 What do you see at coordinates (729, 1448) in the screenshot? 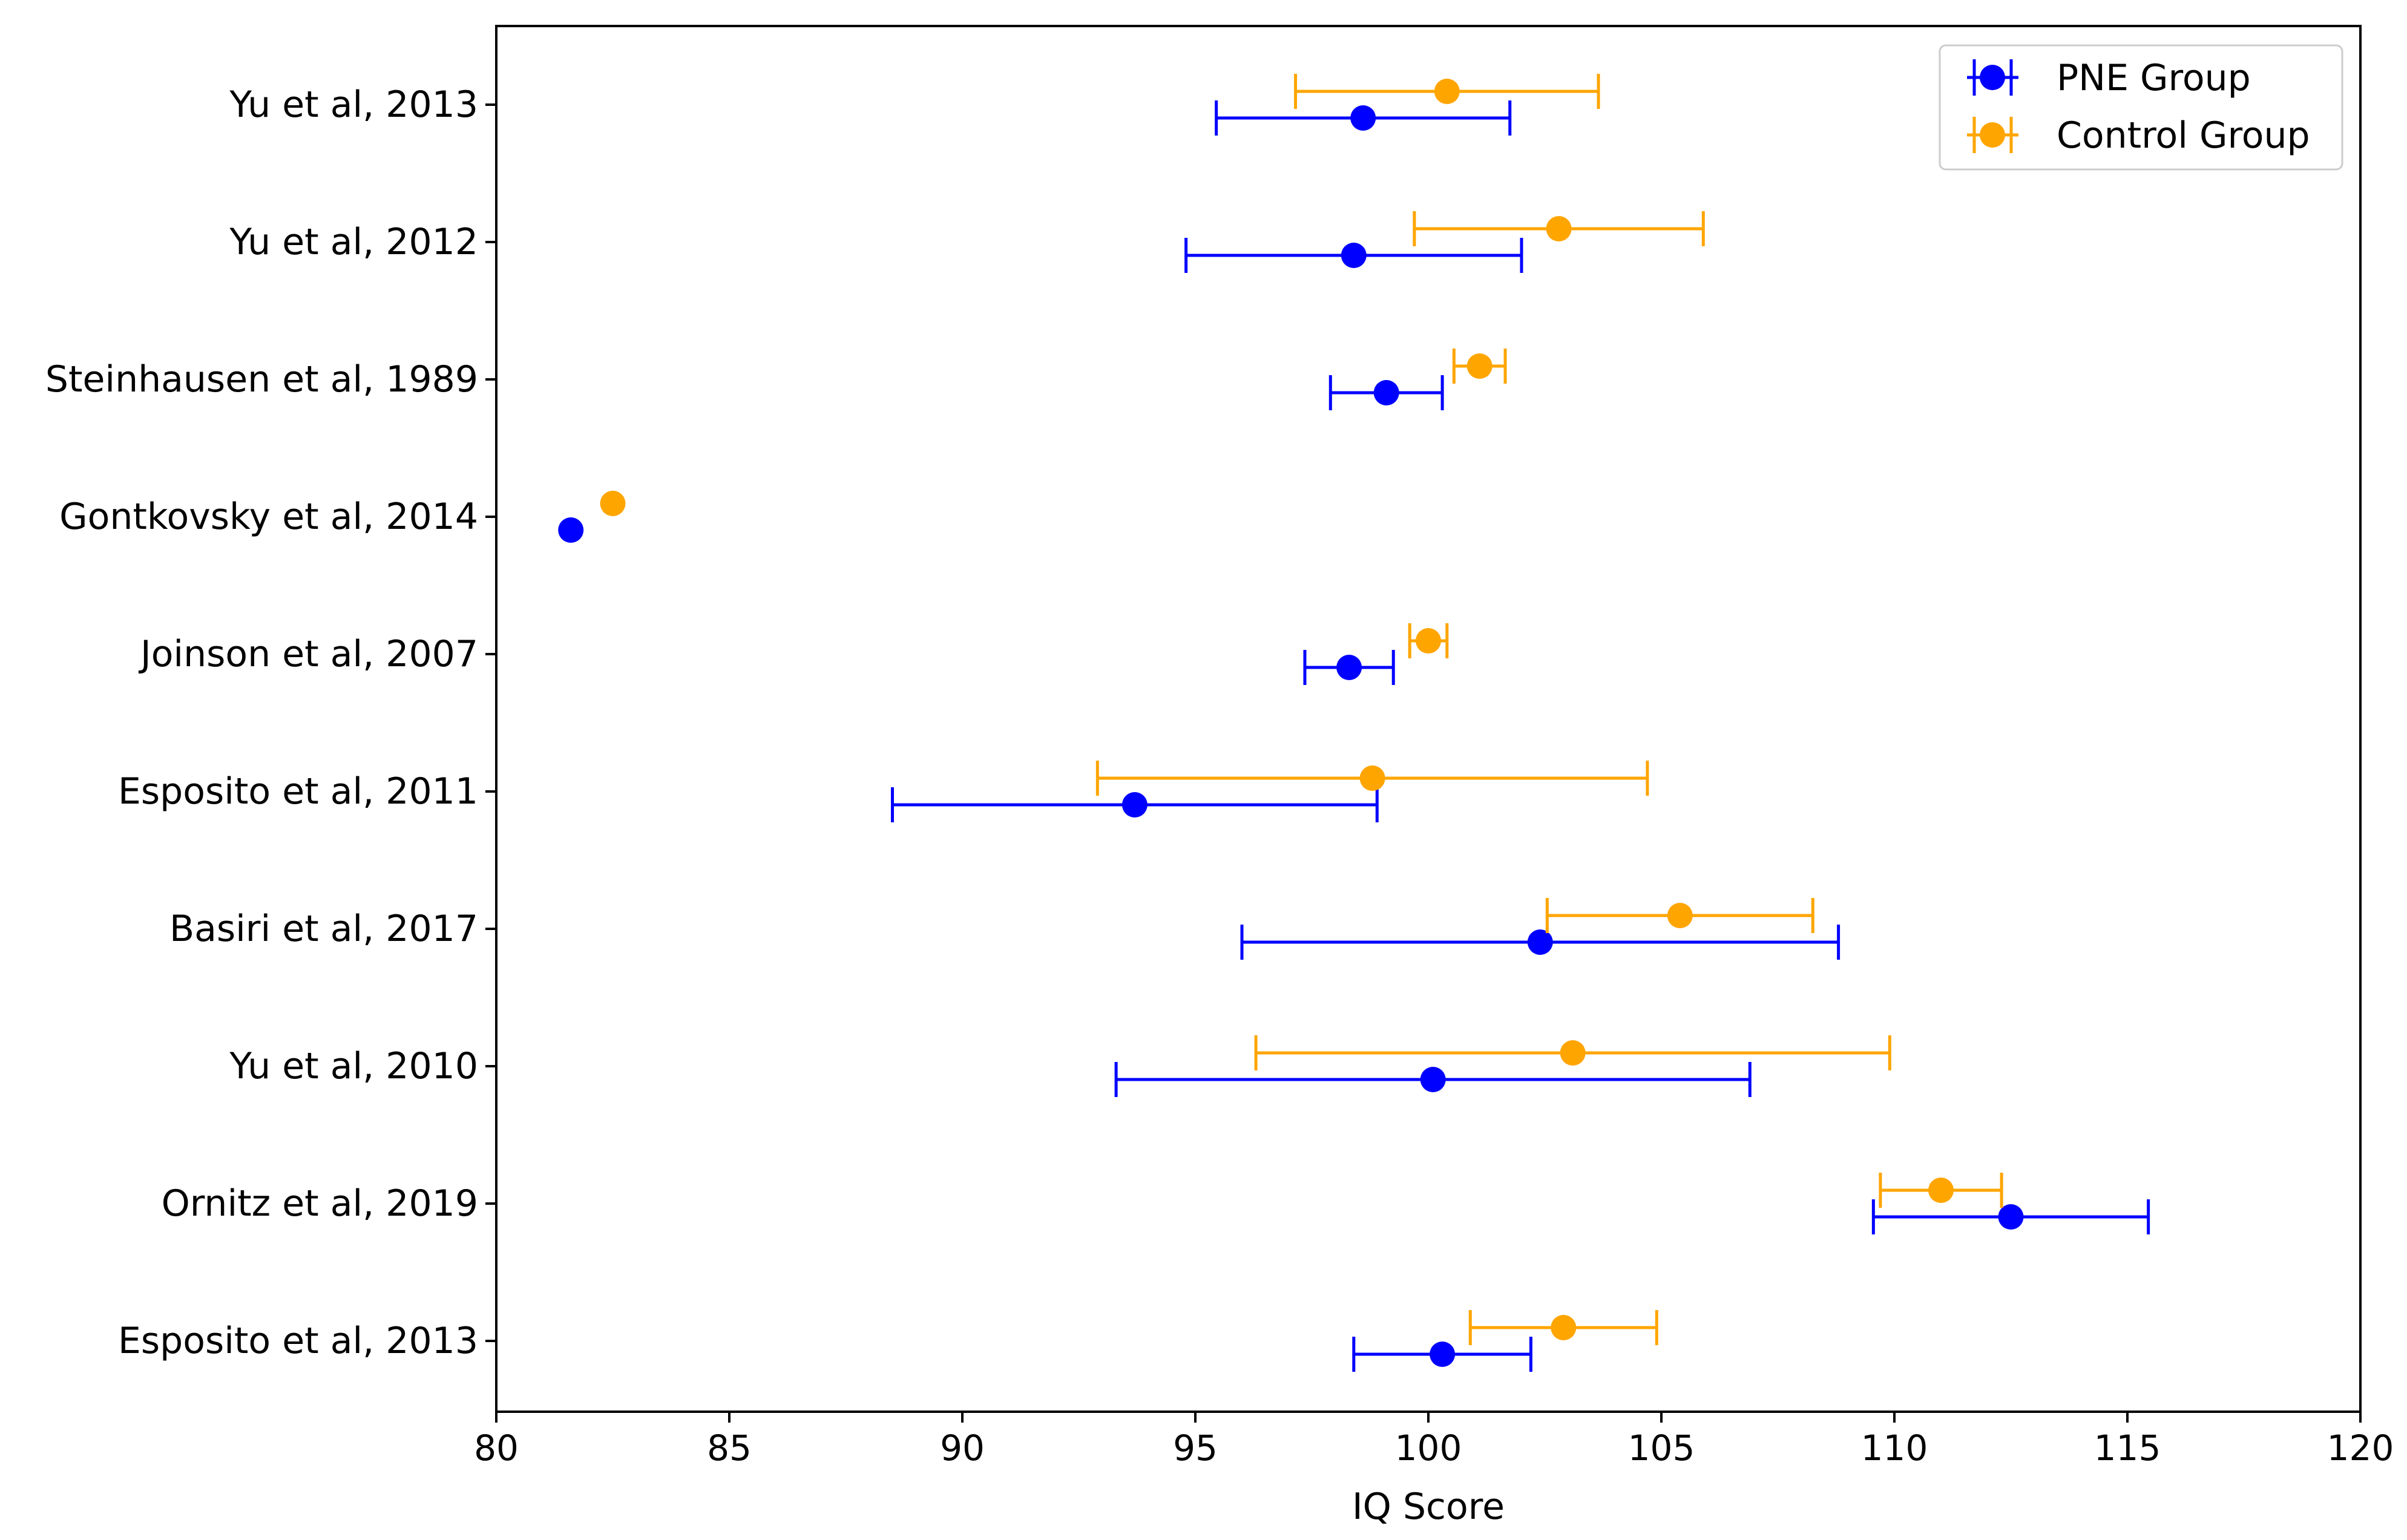
I see `x-tick-label: 85` at bounding box center [729, 1448].